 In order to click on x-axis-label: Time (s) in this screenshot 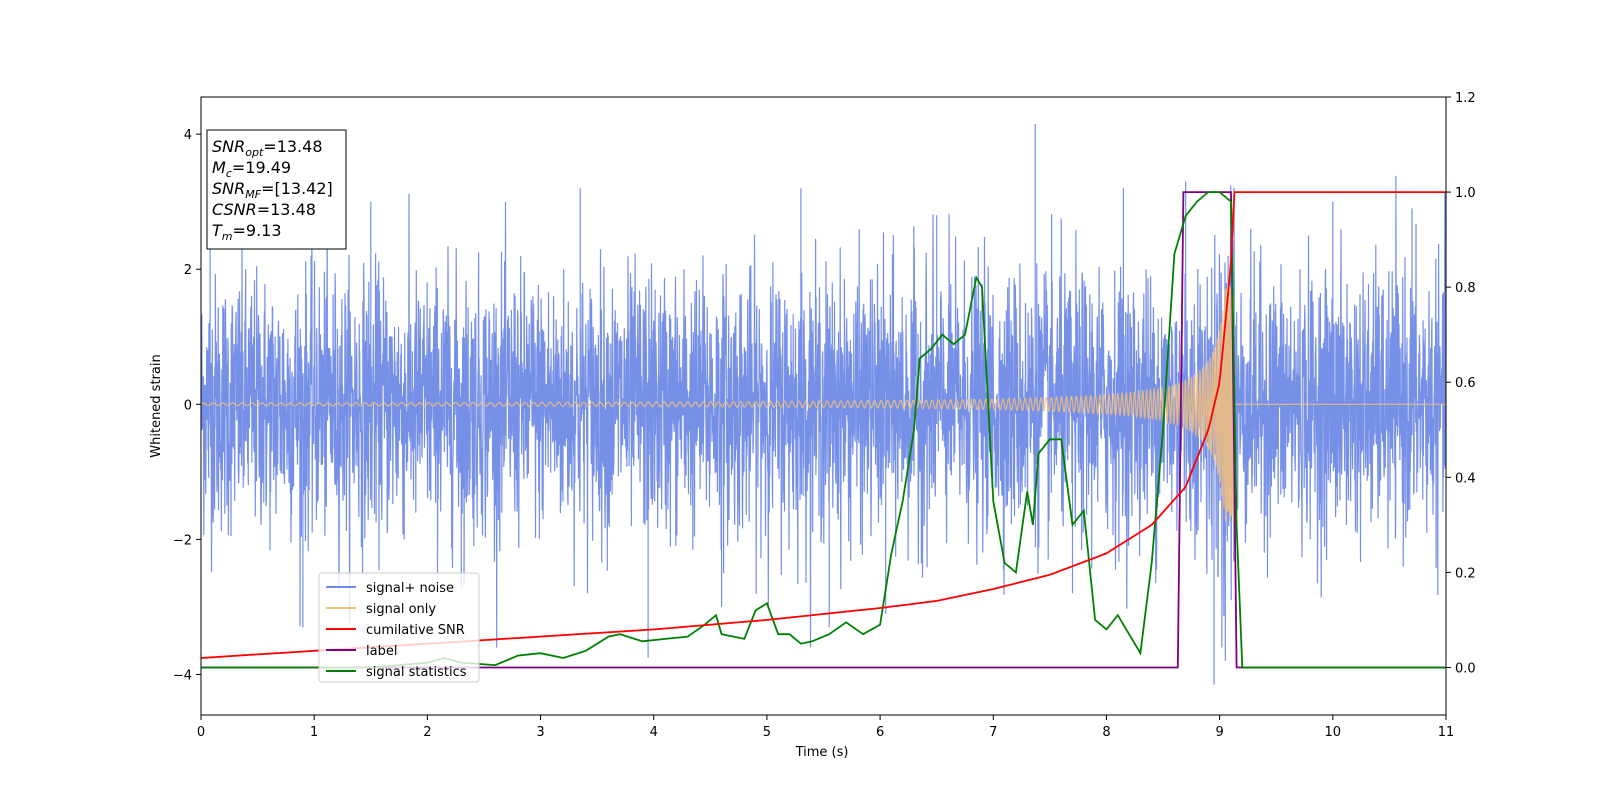, I will do `click(822, 752)`.